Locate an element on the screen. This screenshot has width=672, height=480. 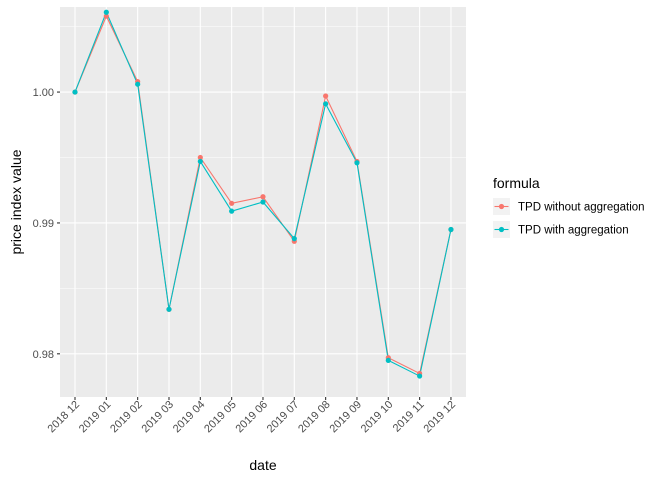
legend-label-1: TPD with aggregation is located at coordinates (573, 231).